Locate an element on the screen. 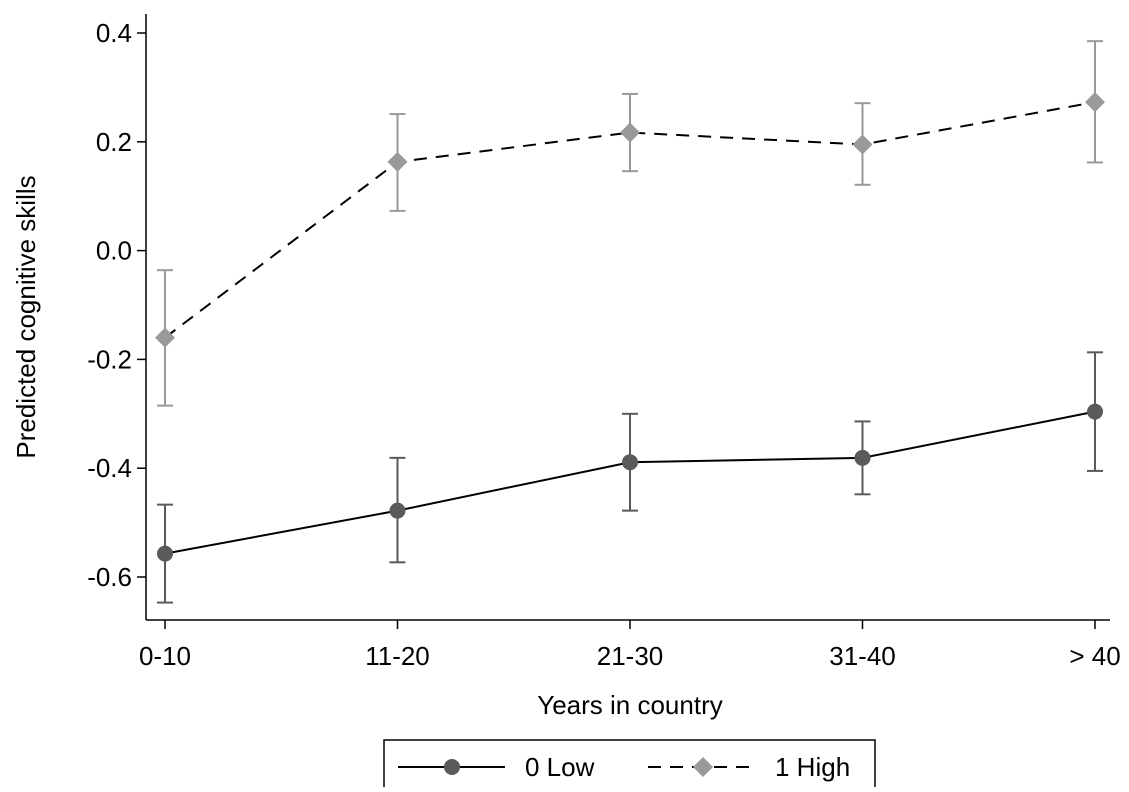  x-tick-label: 11-20 is located at coordinates (397, 656).